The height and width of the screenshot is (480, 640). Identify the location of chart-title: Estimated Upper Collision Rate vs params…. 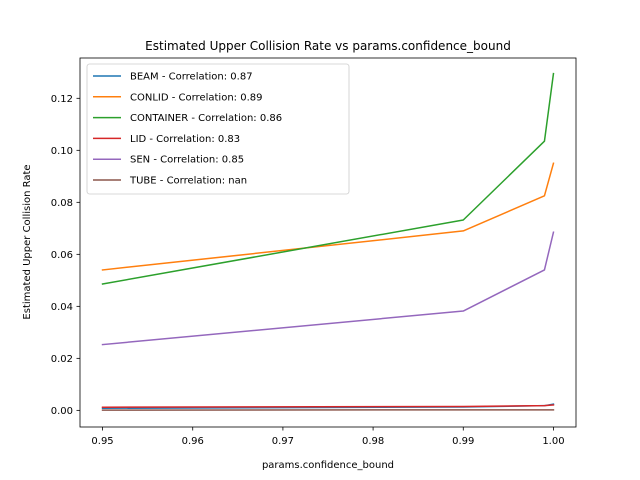
(328, 46).